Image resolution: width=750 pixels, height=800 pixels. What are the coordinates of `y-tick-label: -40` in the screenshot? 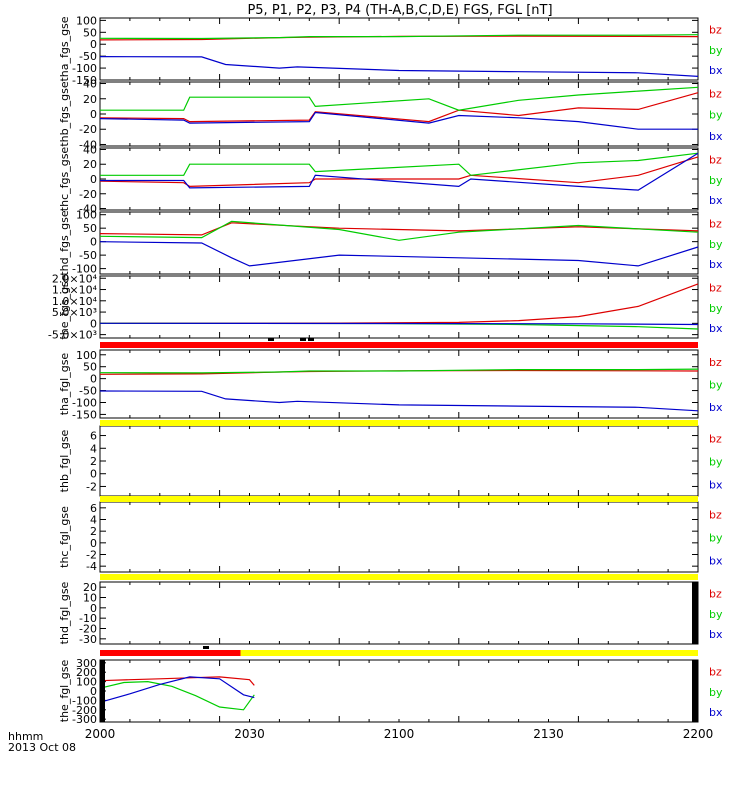 It's located at (88, 209).